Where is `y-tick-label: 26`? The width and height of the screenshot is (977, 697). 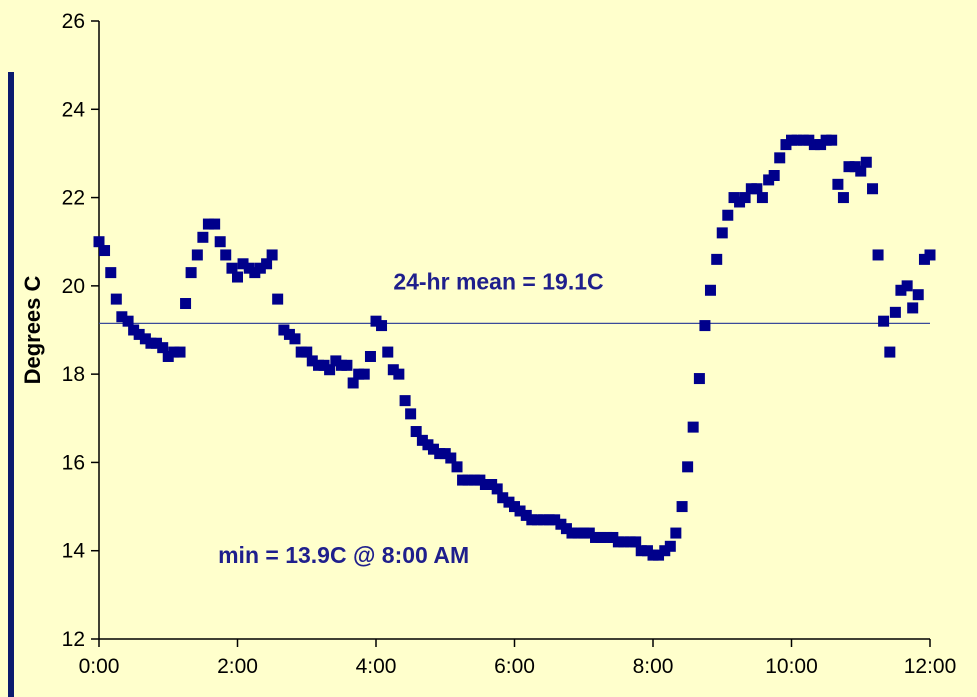 y-tick-label: 26 is located at coordinates (73, 21).